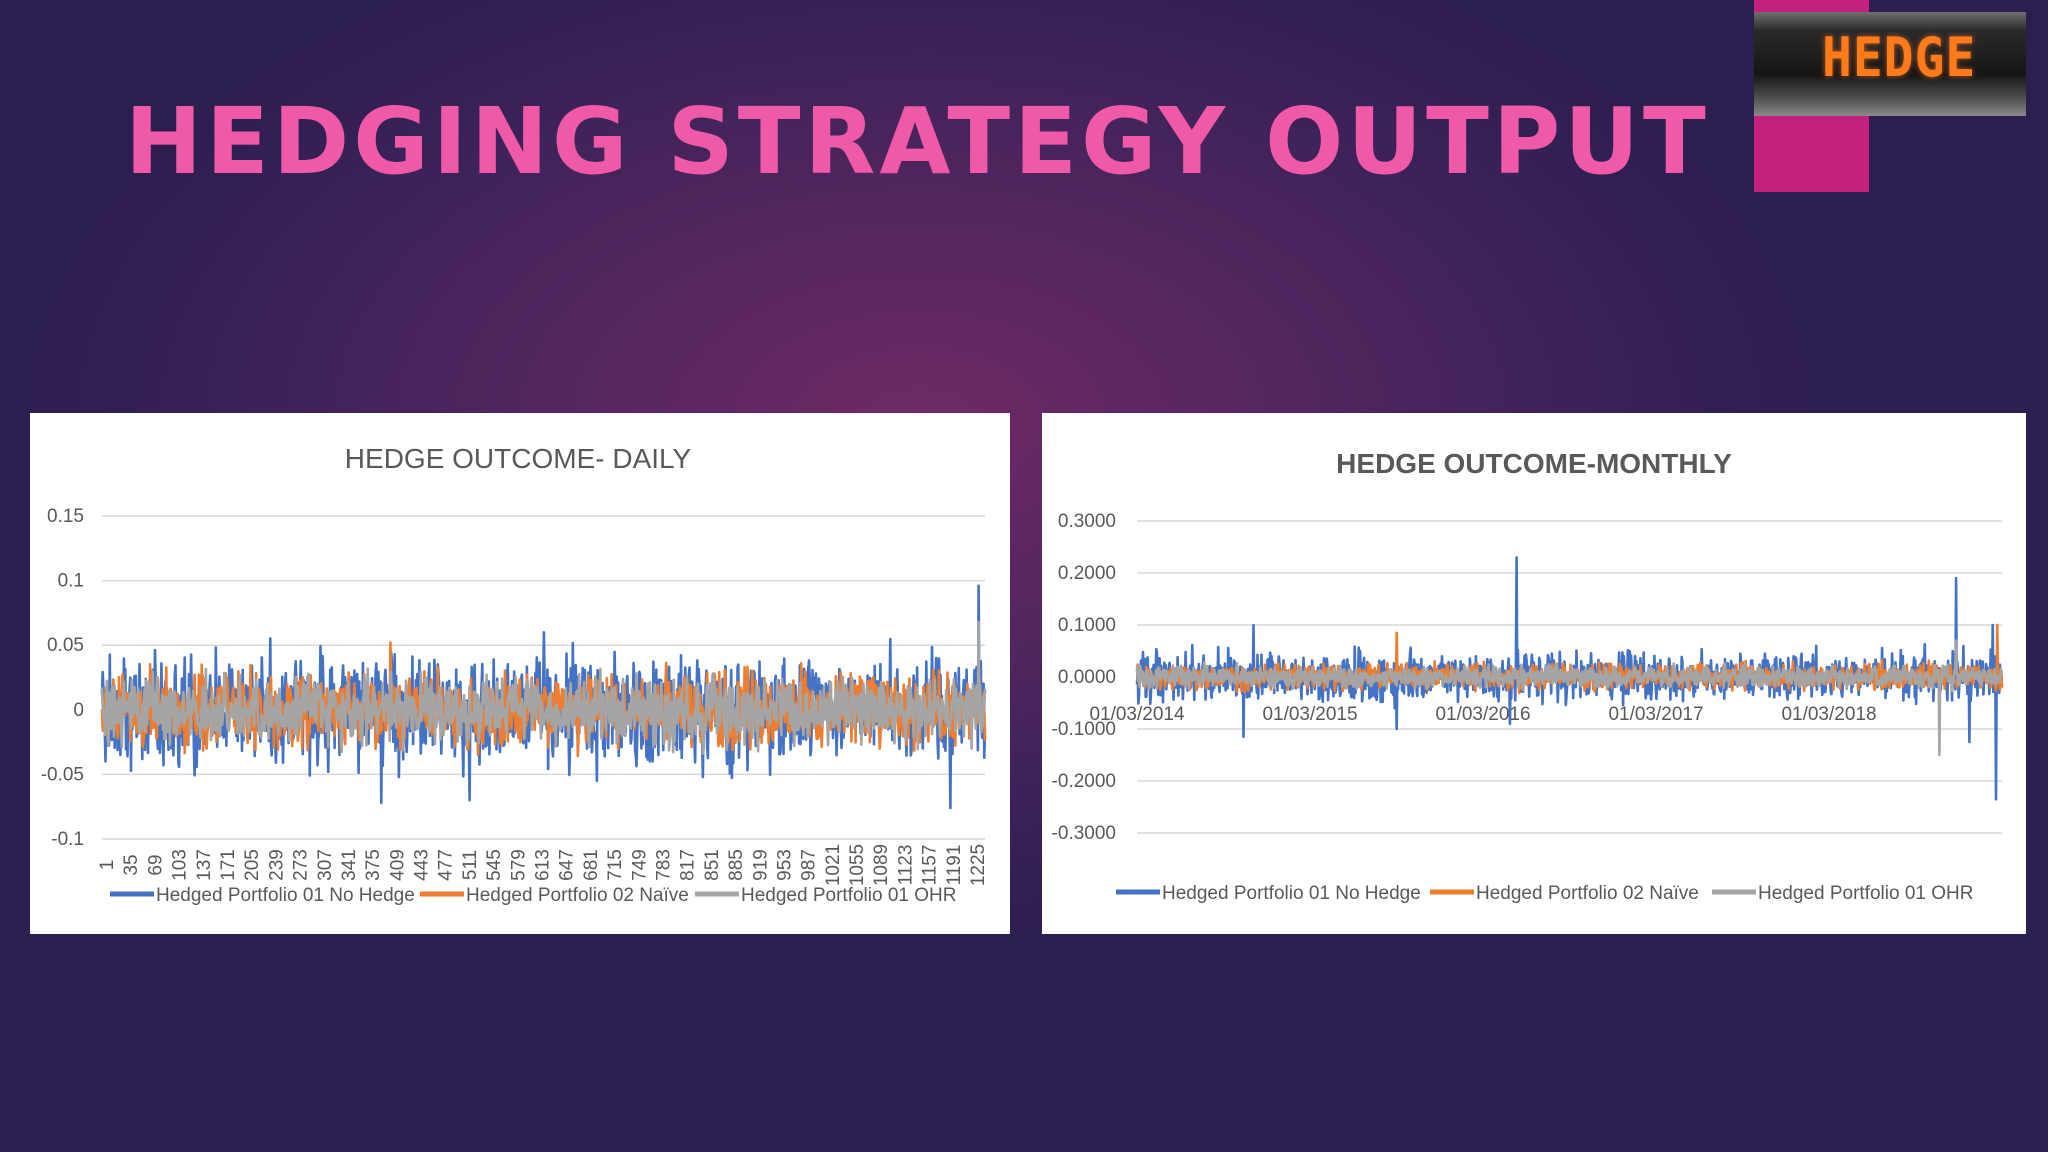  What do you see at coordinates (688, 865) in the screenshot?
I see `x-tick-label: 817` at bounding box center [688, 865].